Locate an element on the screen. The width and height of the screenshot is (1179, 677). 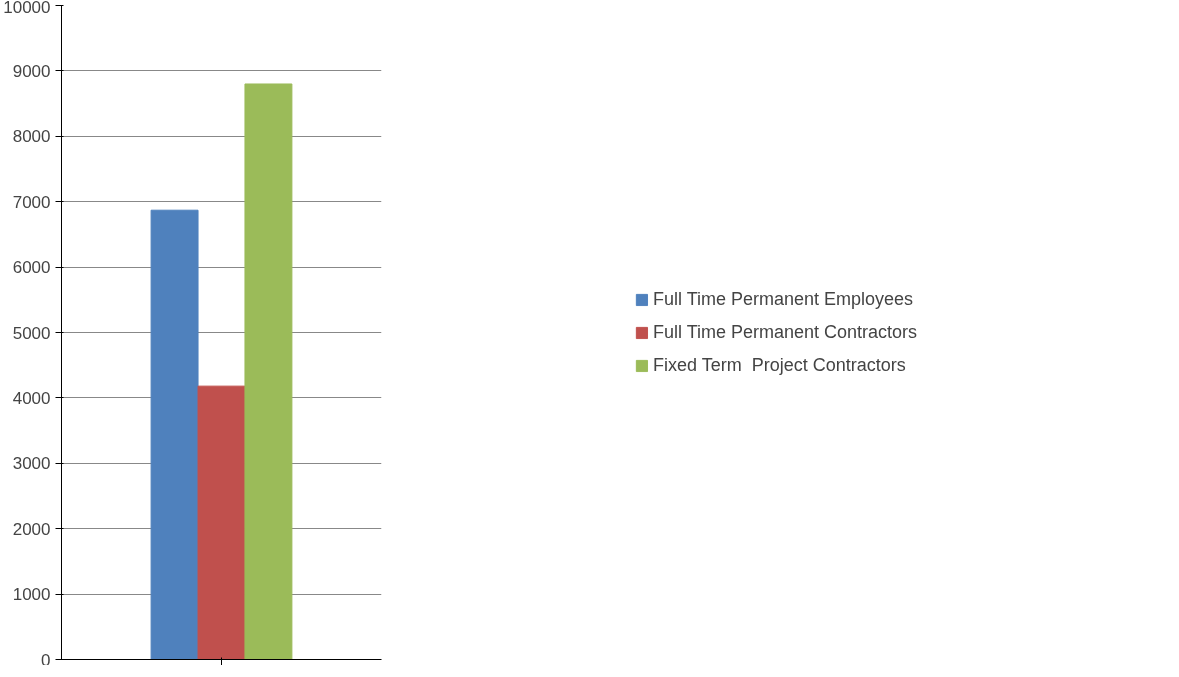
y-tick-label: 4000 is located at coordinates (31, 398).